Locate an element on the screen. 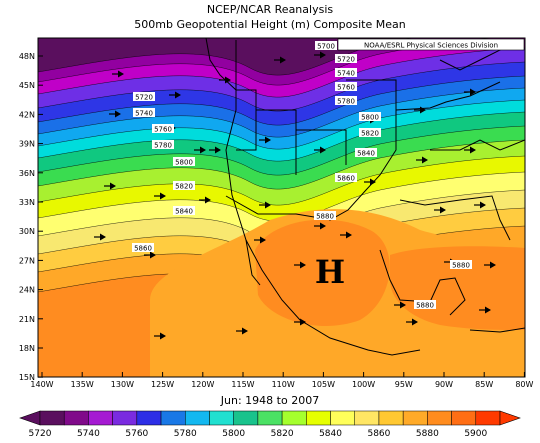 Image resolution: width=540 pixels, height=443 pixels. lat-label: 24N is located at coordinates (27, 290).